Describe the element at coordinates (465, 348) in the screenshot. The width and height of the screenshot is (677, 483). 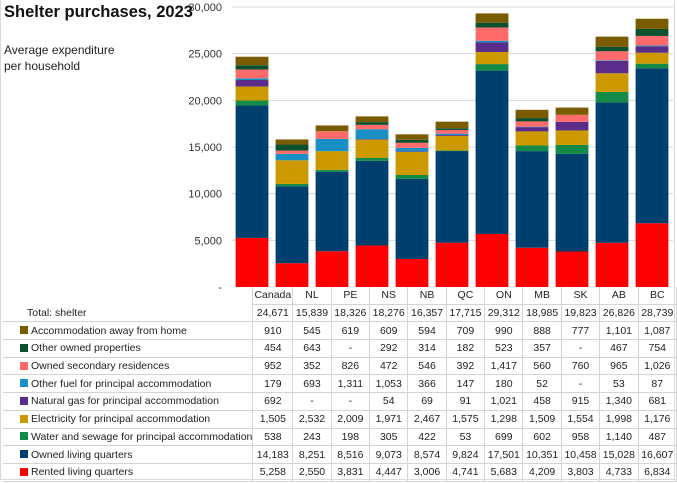
I see `cell-value: 182` at that location.